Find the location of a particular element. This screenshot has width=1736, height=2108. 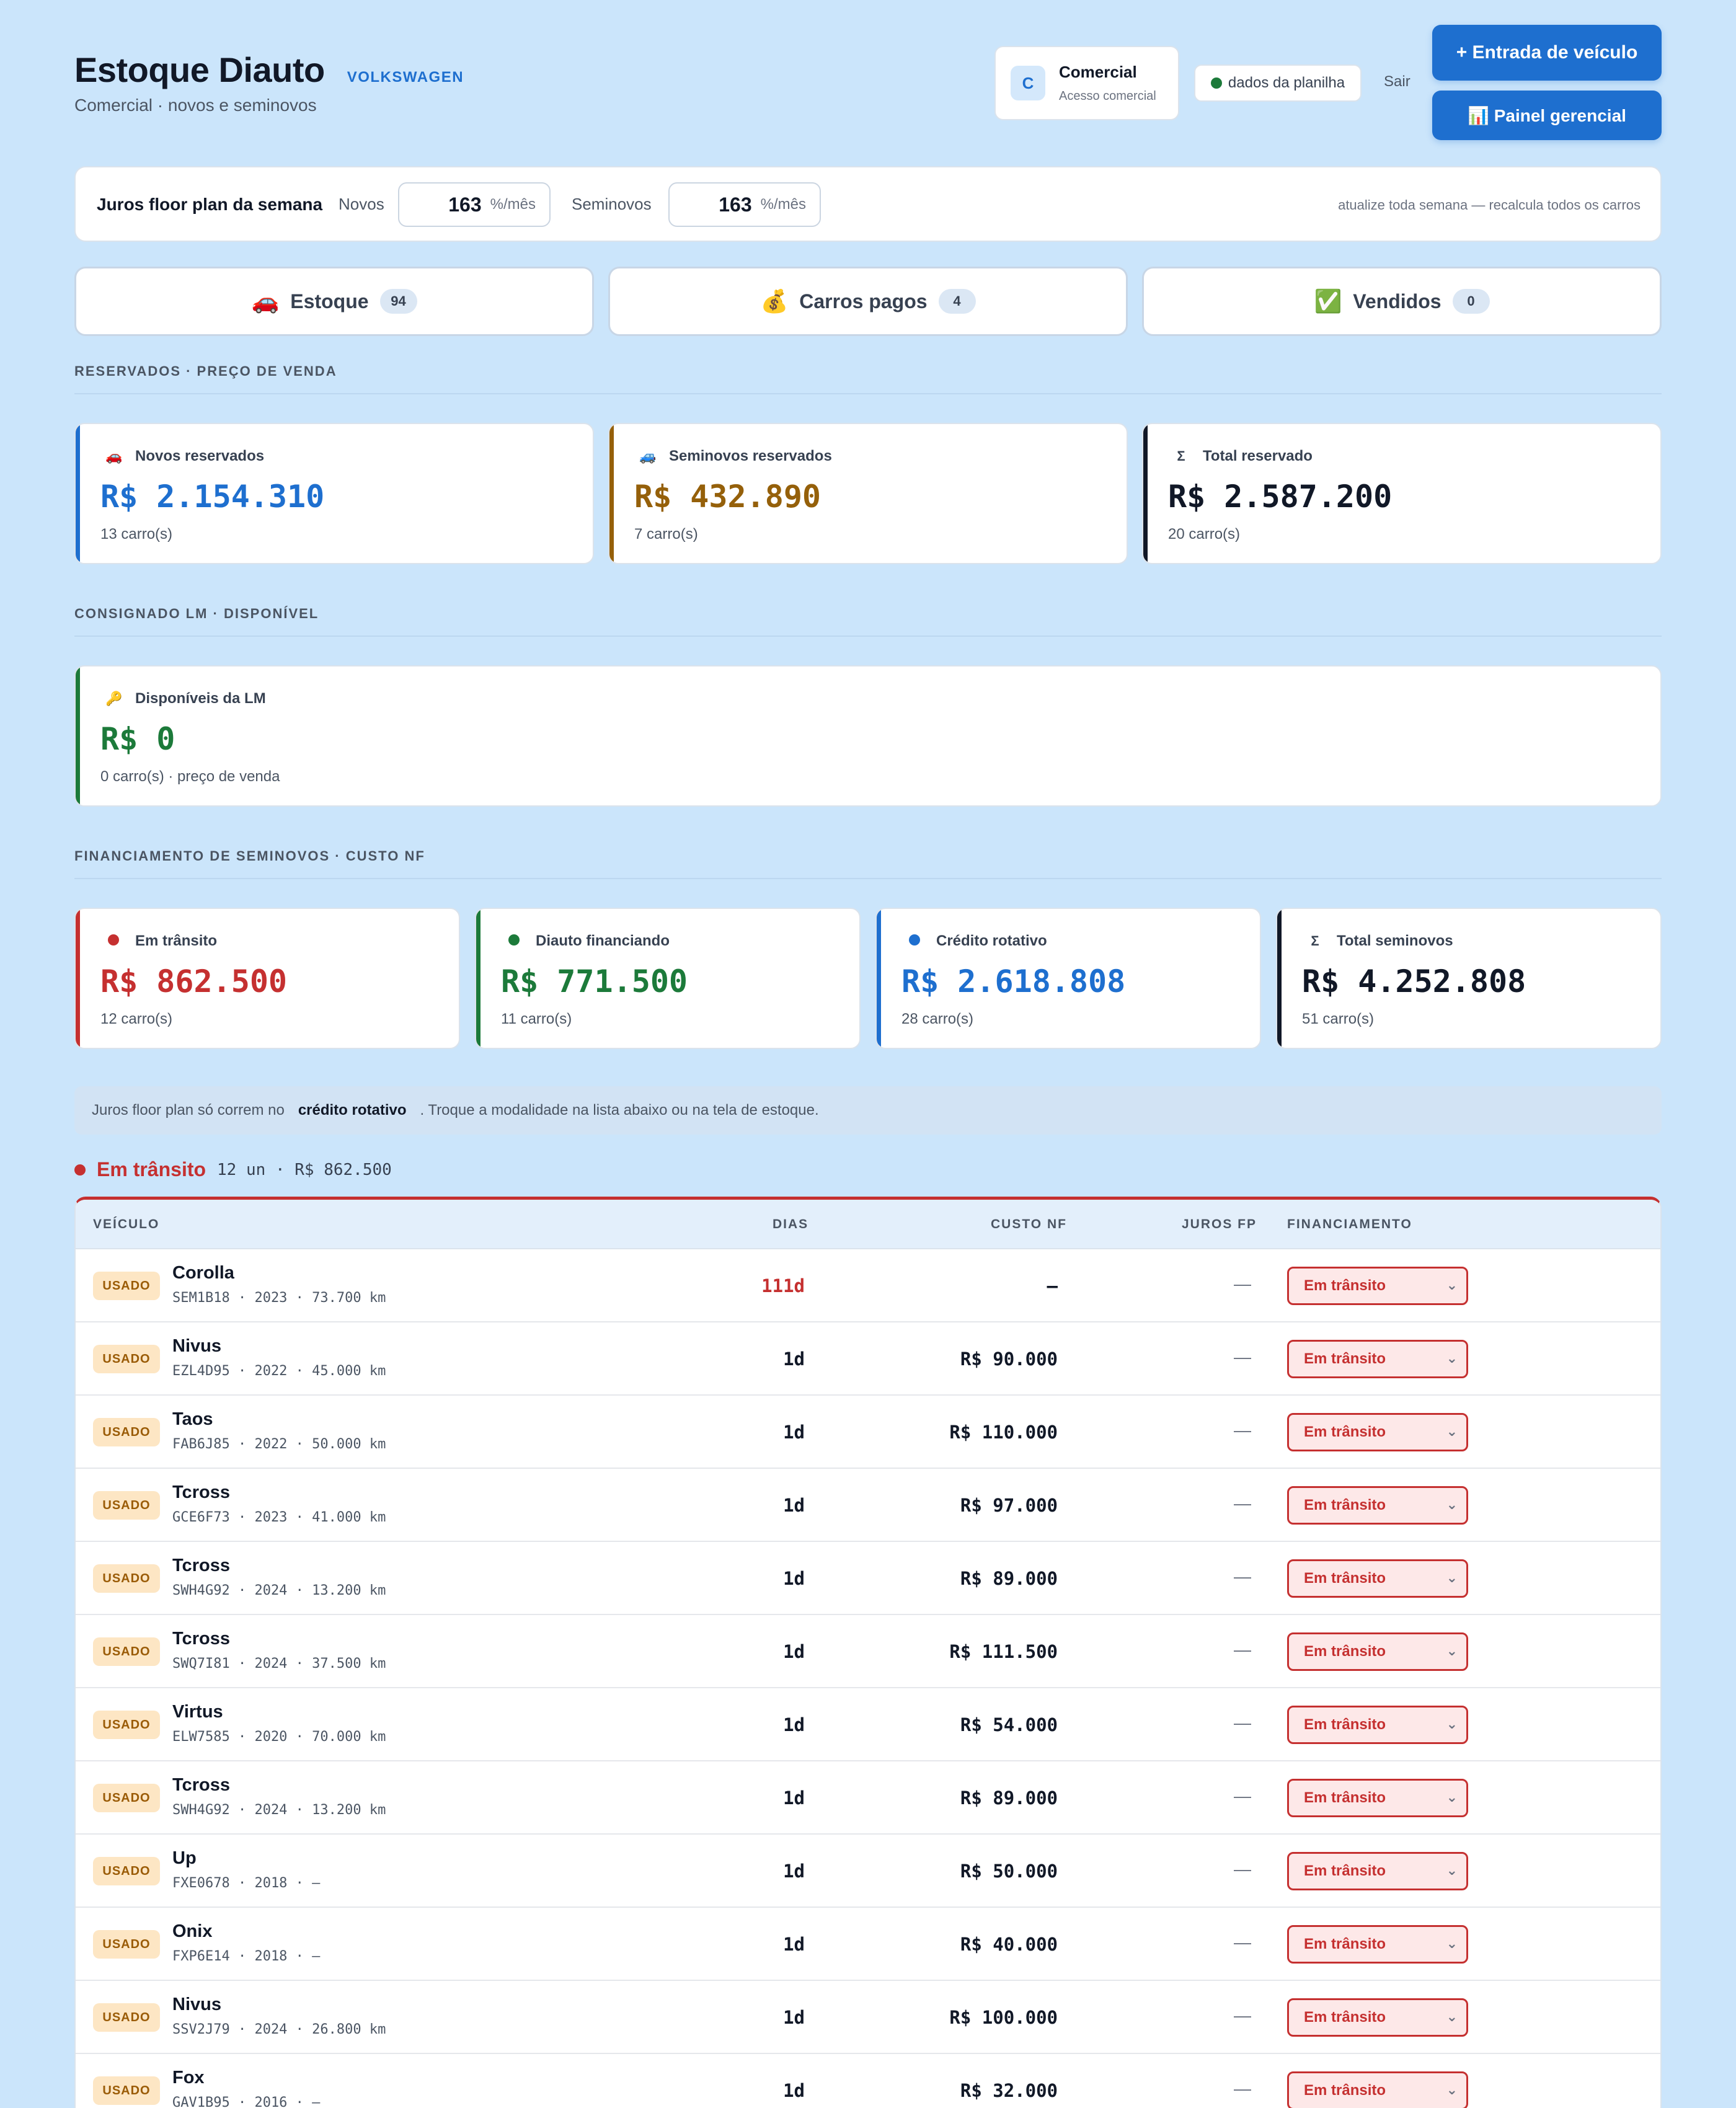

card-value: R$ 2.154.310 is located at coordinates (212, 497).